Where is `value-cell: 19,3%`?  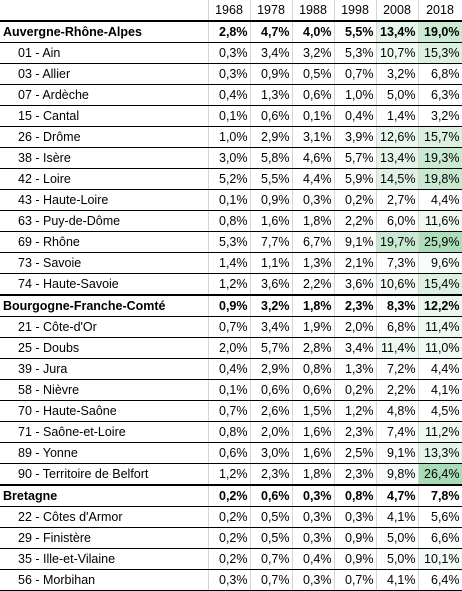 value-cell: 19,3% is located at coordinates (440, 158).